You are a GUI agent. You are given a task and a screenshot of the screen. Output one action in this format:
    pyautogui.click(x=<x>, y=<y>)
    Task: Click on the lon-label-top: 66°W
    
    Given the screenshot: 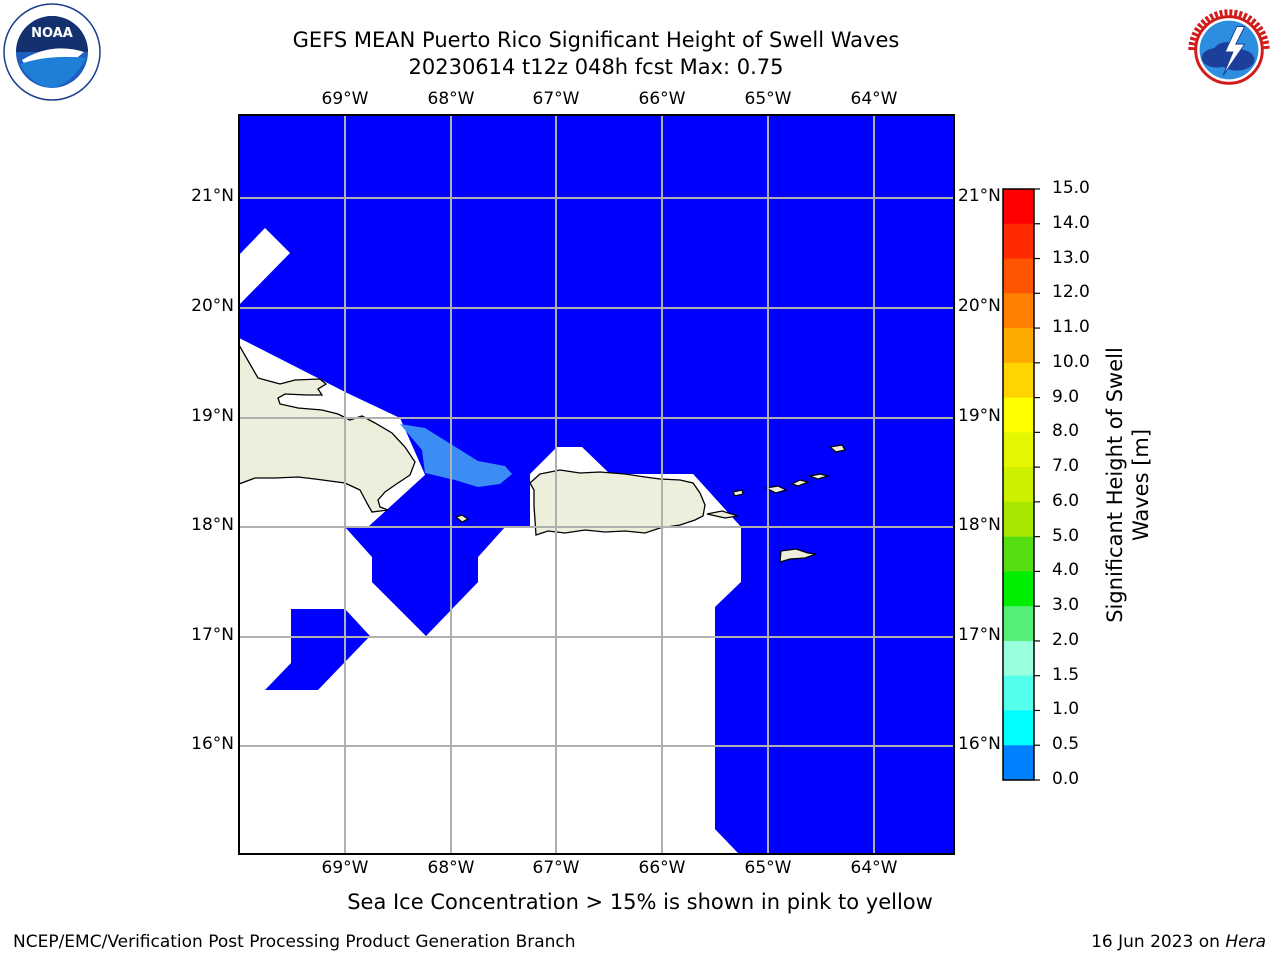 What is the action you would take?
    pyautogui.click(x=662, y=99)
    